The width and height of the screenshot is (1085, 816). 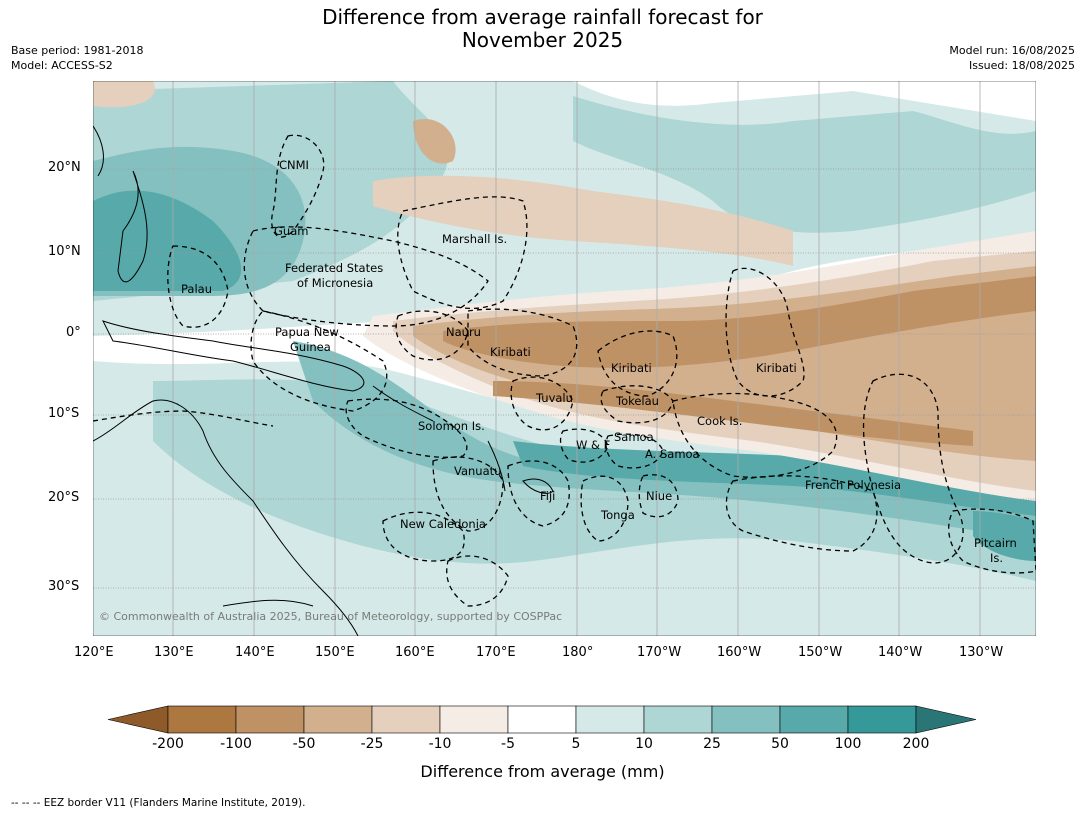 What do you see at coordinates (1004, 536) in the screenshot?
I see `wet-zone-pitcairn` at bounding box center [1004, 536].